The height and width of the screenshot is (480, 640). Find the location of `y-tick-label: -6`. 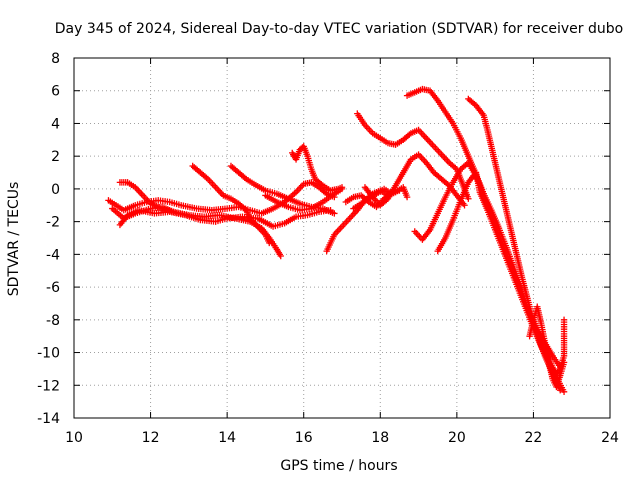

y-tick-label: -6 is located at coordinates (53, 288).